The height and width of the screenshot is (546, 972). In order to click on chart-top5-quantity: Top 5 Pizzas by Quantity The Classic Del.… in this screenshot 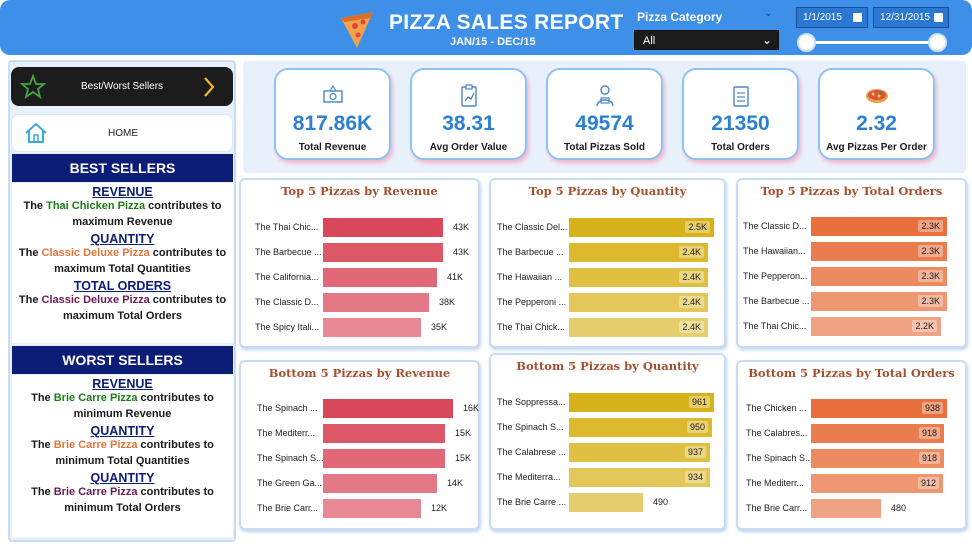, I will do `click(607, 263)`.